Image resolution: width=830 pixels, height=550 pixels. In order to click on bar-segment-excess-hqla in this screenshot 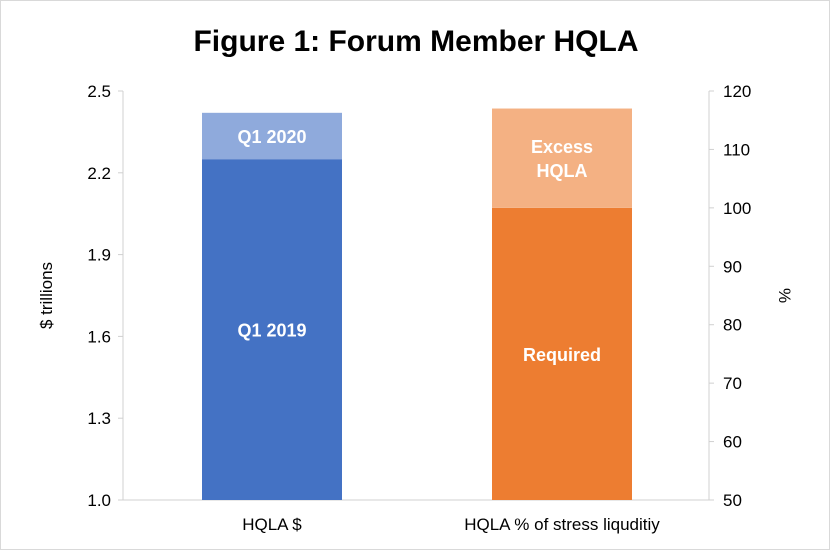, I will do `click(562, 158)`.